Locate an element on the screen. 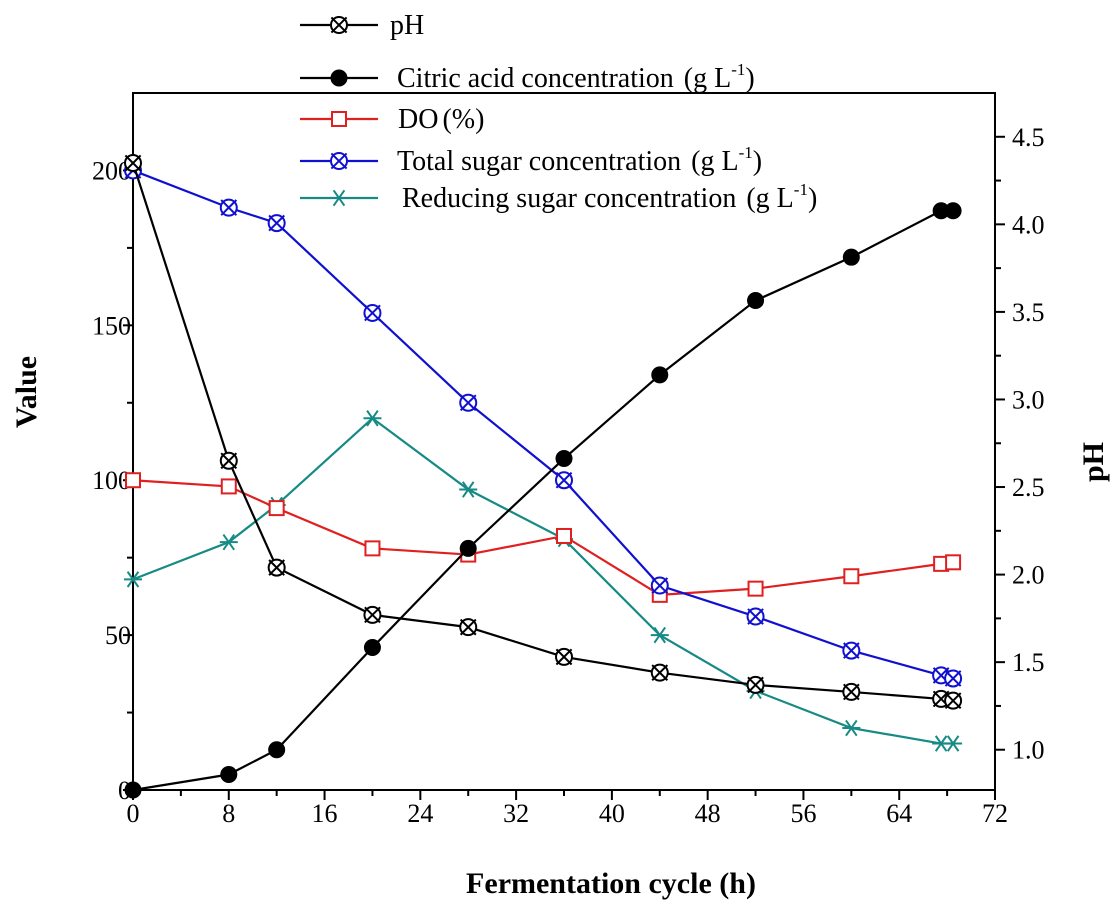 This screenshot has width=1115, height=909. legend-label: Reducing sugar concentration (g L-1) is located at coordinates (609, 197).